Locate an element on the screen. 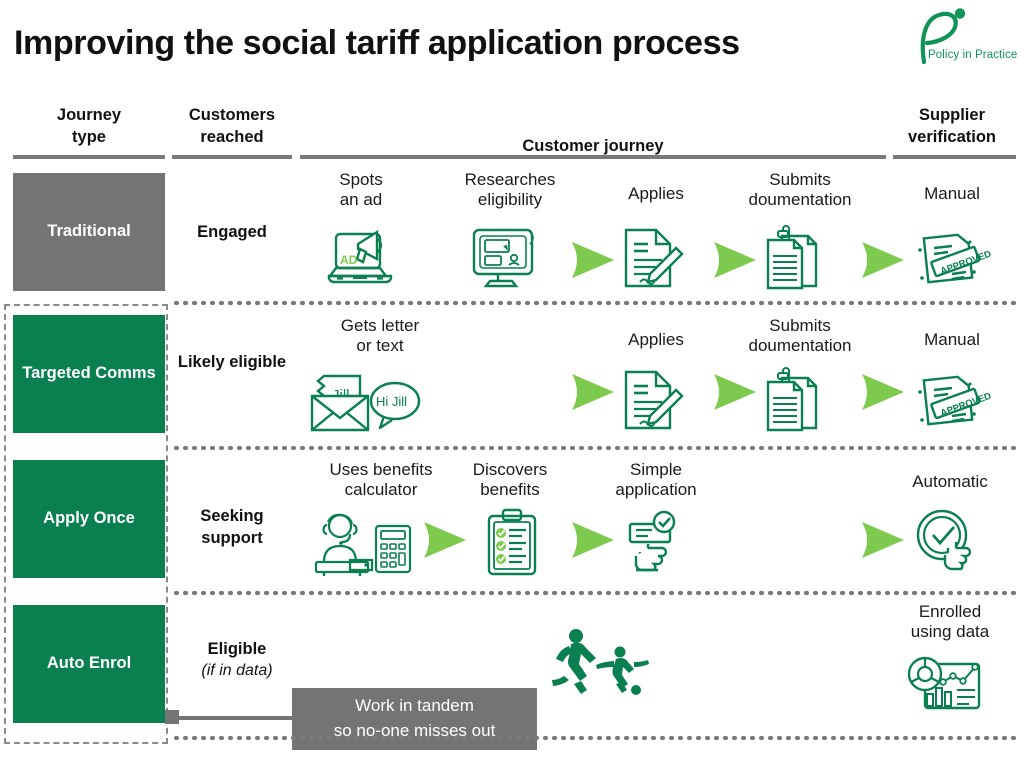 This screenshot has width=1024, height=768. journey-type-label-targeted-comms: Targeted Comms is located at coordinates (89, 373).